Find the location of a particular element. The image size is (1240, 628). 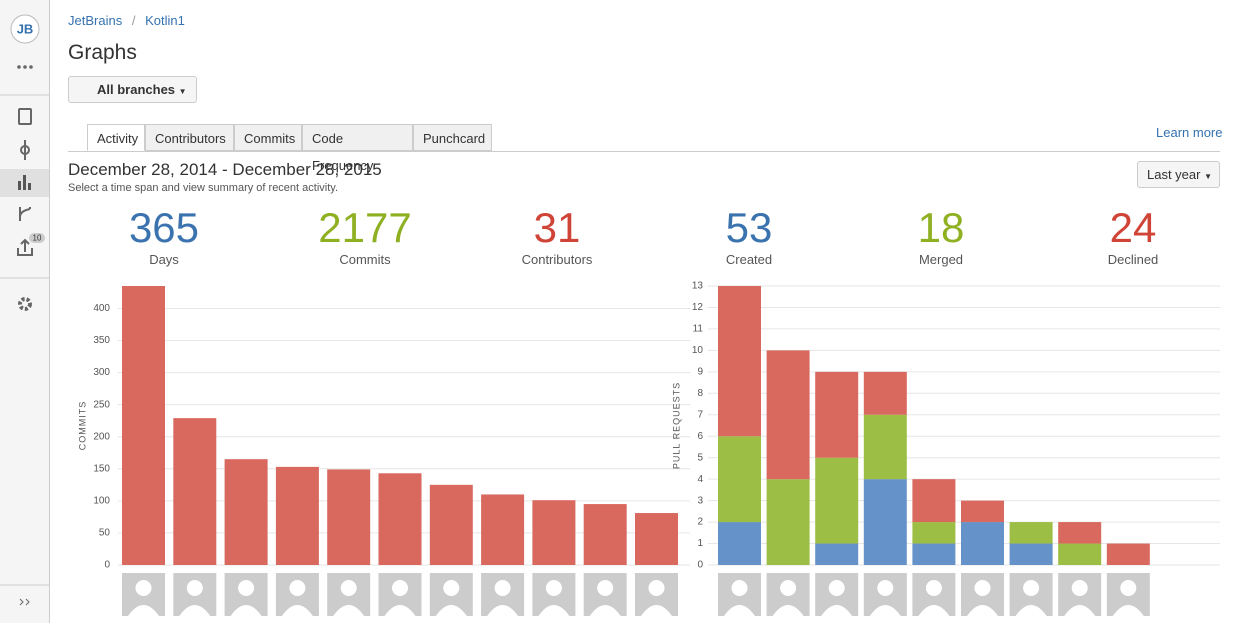

stat: 2177 Commits is located at coordinates (365, 235).